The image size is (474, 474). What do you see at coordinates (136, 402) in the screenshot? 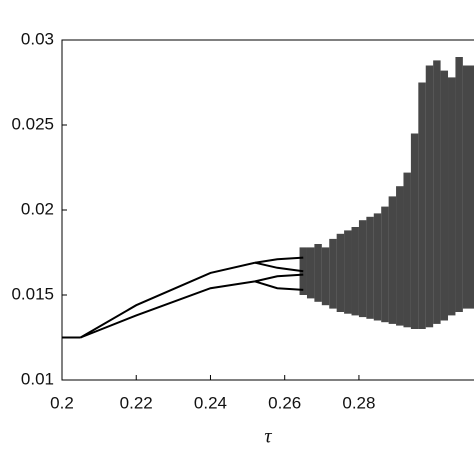
I see `x-tick-label: 0.22` at bounding box center [136, 402].